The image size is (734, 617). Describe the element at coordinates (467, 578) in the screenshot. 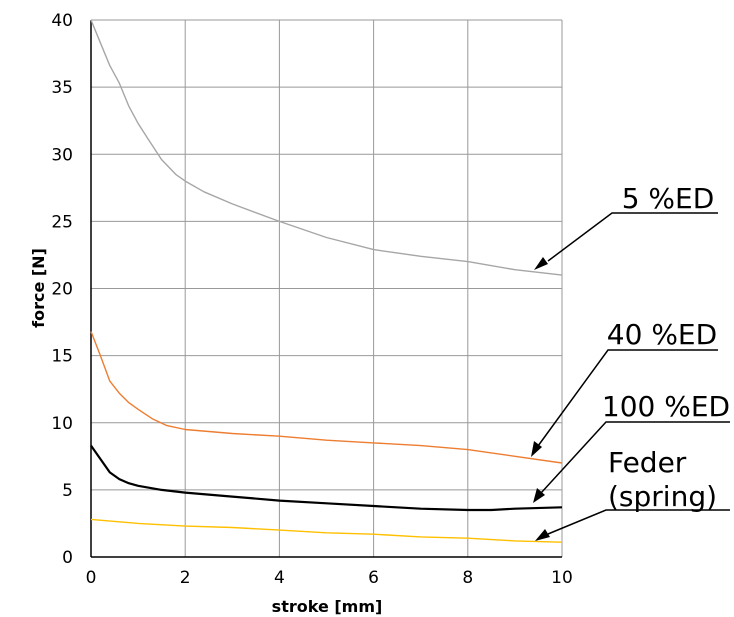

I see `x-tick-label: 8` at that location.